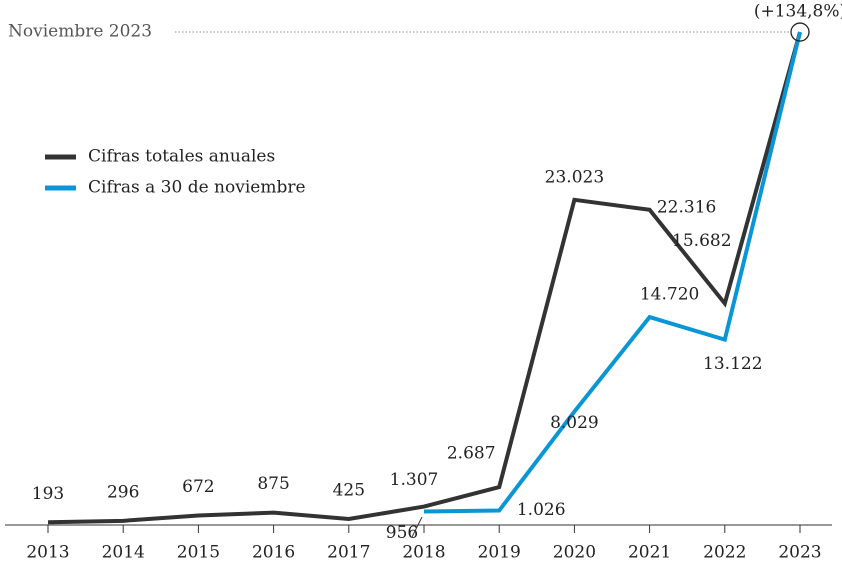 The height and width of the screenshot is (566, 842). I want to click on x-tick-label: 2014, so click(123, 553).